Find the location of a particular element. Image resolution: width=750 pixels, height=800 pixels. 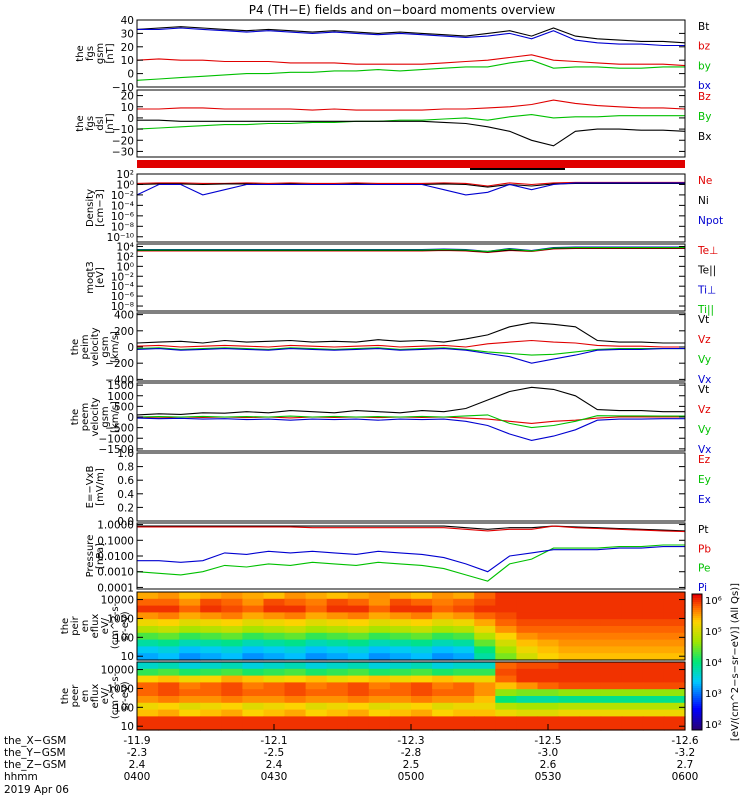

y-tick-label: 0.4 is located at coordinates (125, 495).